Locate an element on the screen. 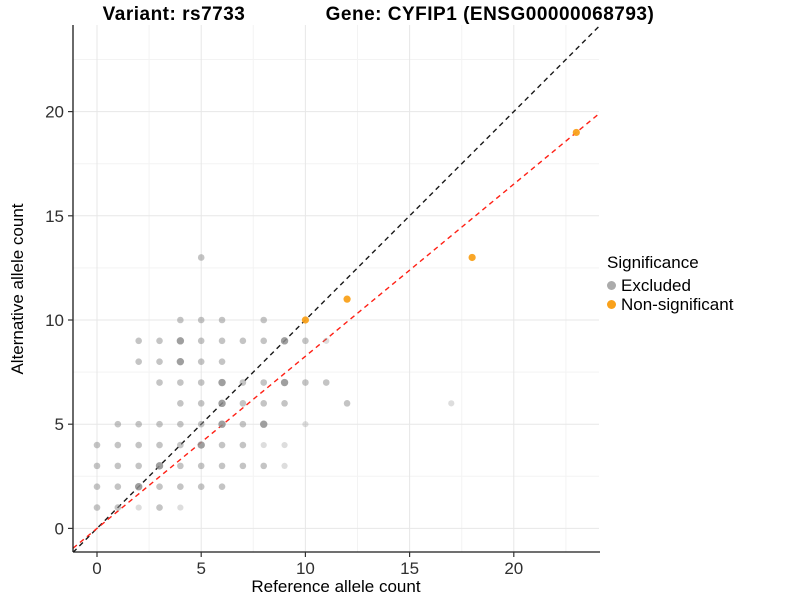  legend-item-excluded: Excluded is located at coordinates (670, 285).